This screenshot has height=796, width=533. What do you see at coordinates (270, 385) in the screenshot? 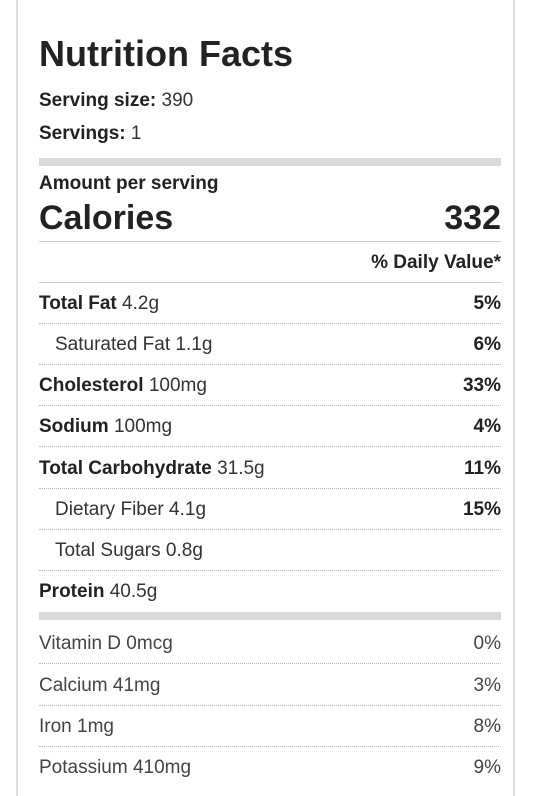
I see `nutrient-row-cholesterol: Cholesterol 100mg 33%` at bounding box center [270, 385].